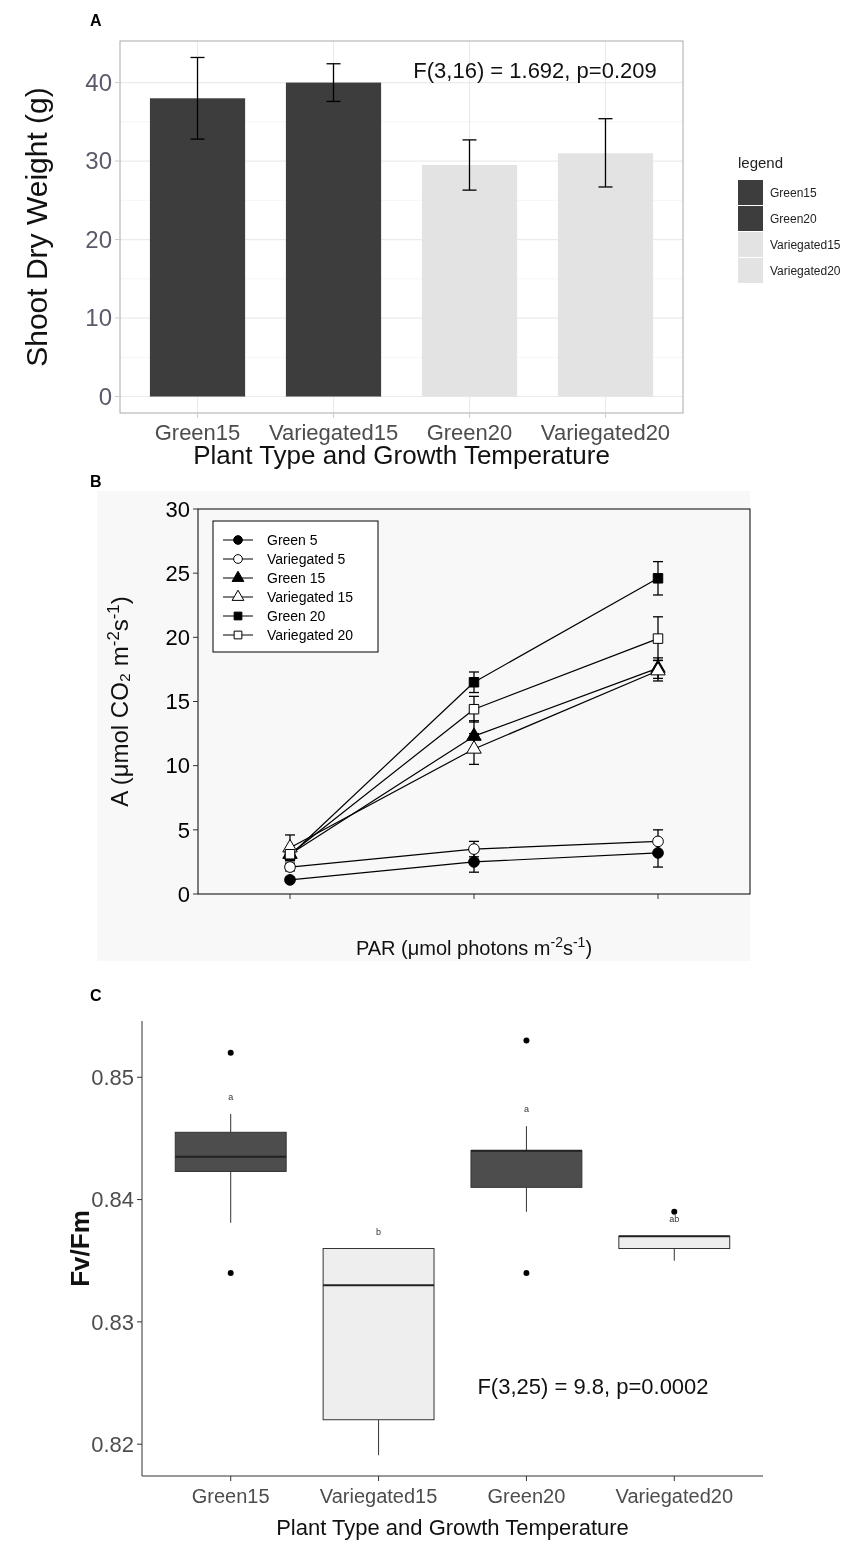 The width and height of the screenshot is (861, 1562). Describe the element at coordinates (674, 1219) in the screenshot. I see `annotation: ab` at that location.